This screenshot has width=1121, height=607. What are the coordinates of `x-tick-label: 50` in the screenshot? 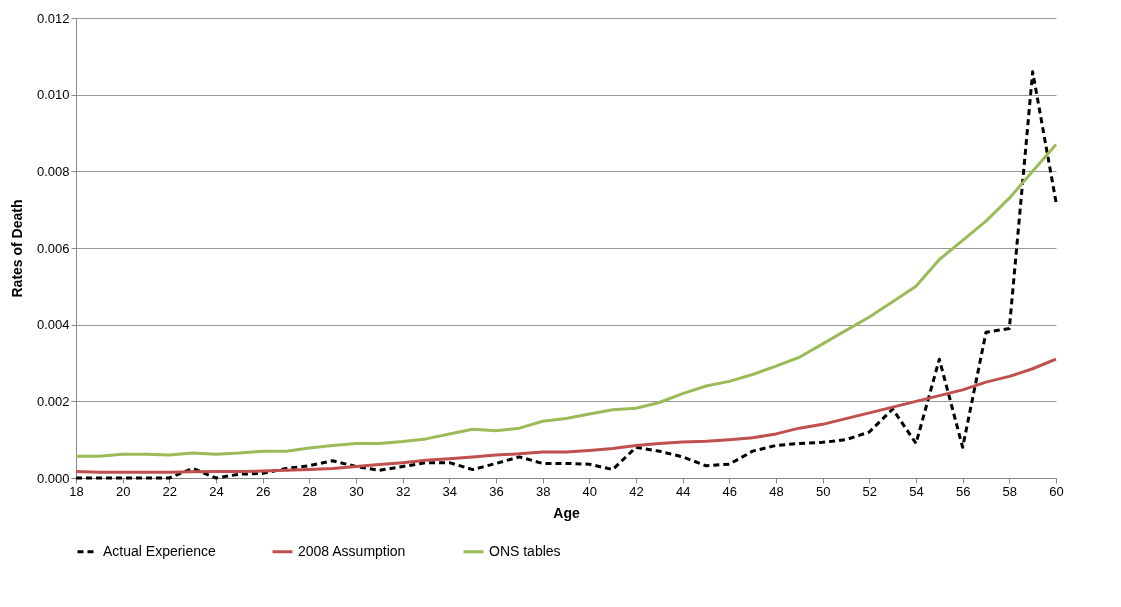 It's located at (823, 491).